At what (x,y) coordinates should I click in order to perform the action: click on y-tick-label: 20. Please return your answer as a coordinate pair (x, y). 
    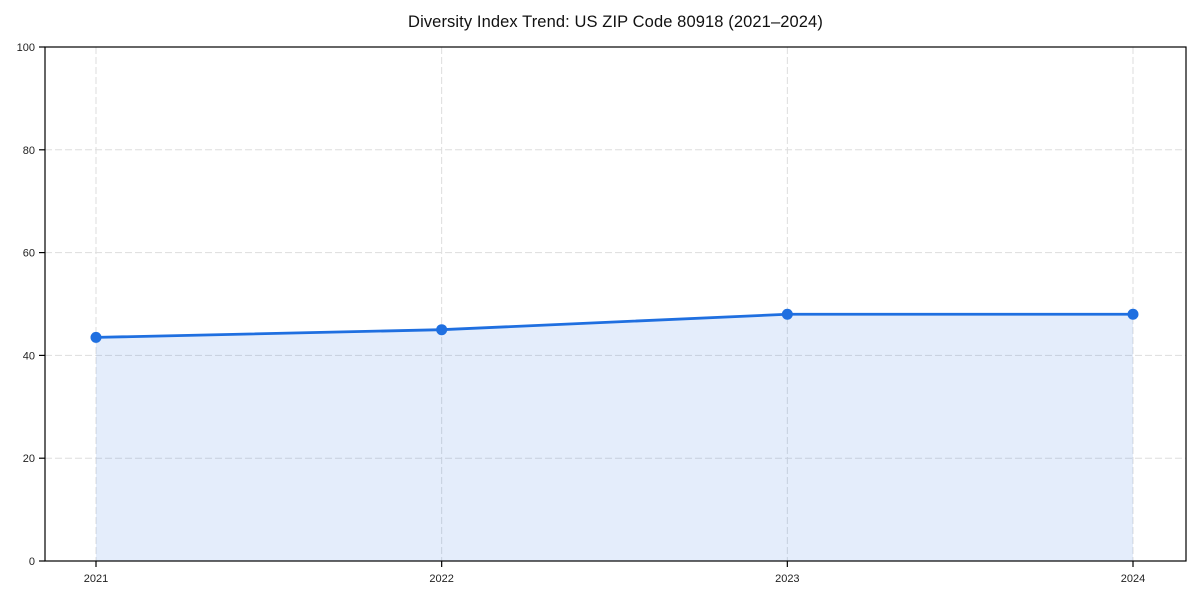
    Looking at the image, I should click on (29, 459).